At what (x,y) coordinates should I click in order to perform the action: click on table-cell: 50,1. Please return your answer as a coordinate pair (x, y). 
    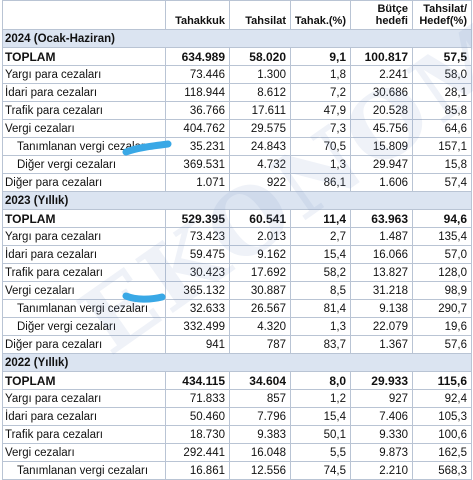
    Looking at the image, I should click on (320, 434).